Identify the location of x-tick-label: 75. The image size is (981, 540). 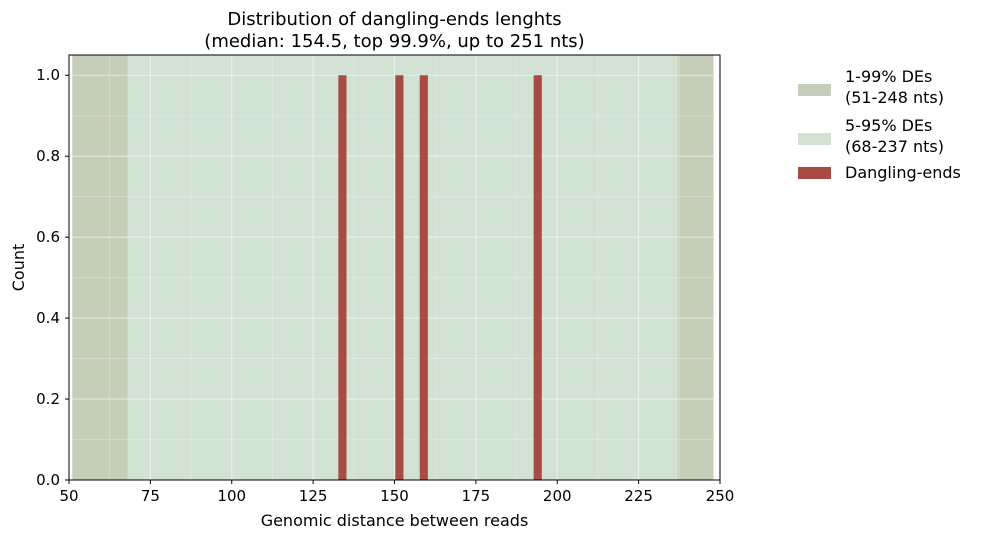
(150, 496).